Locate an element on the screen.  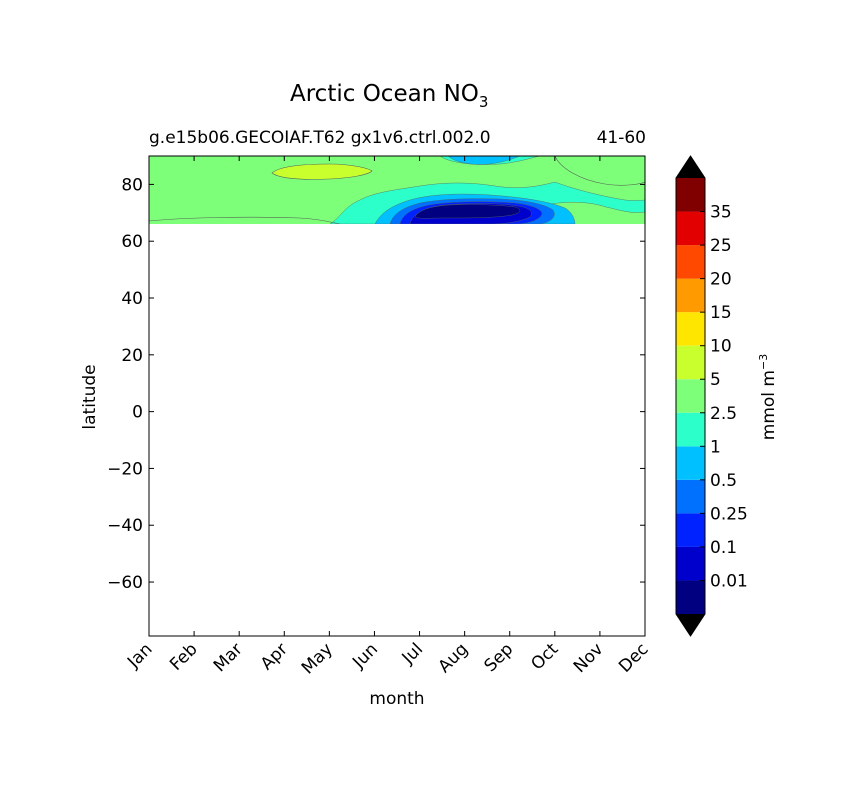
colorbar-label-main: mmol m is located at coordinates (769, 405).